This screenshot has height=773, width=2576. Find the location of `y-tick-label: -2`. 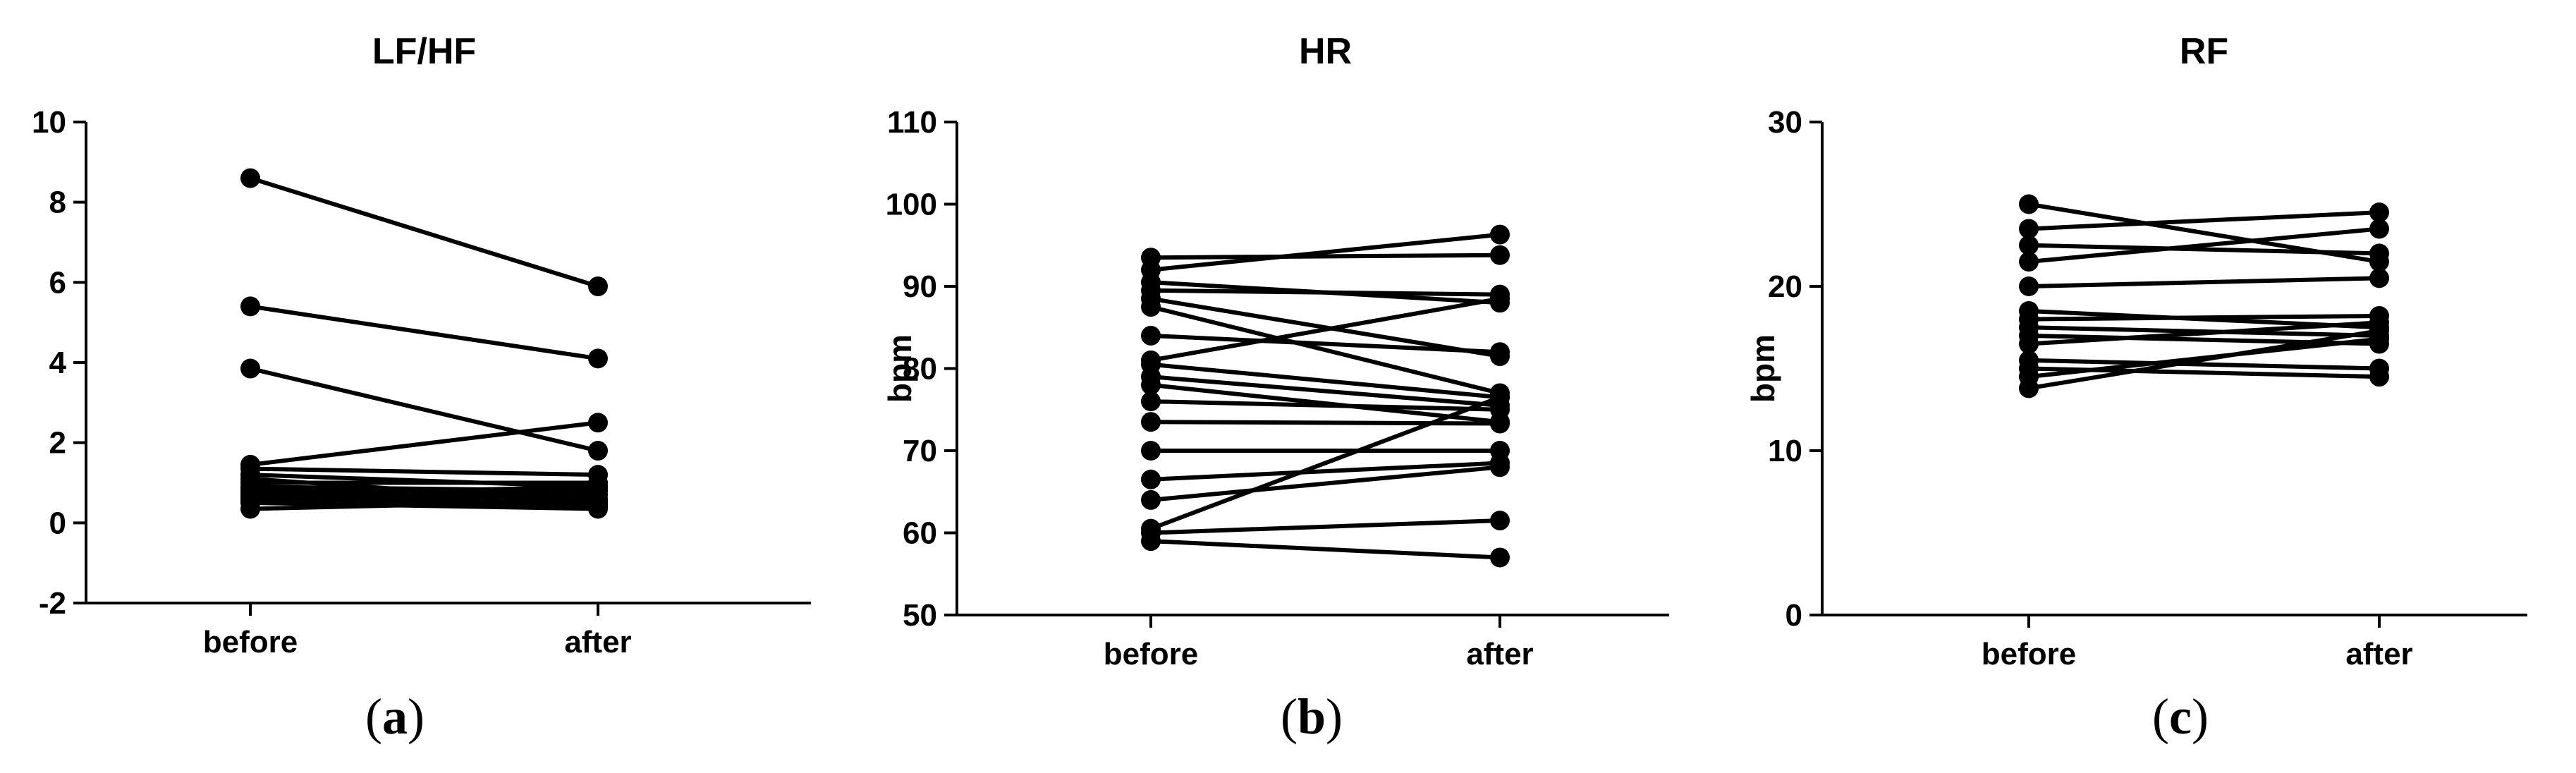

y-tick-label: -2 is located at coordinates (52, 603).